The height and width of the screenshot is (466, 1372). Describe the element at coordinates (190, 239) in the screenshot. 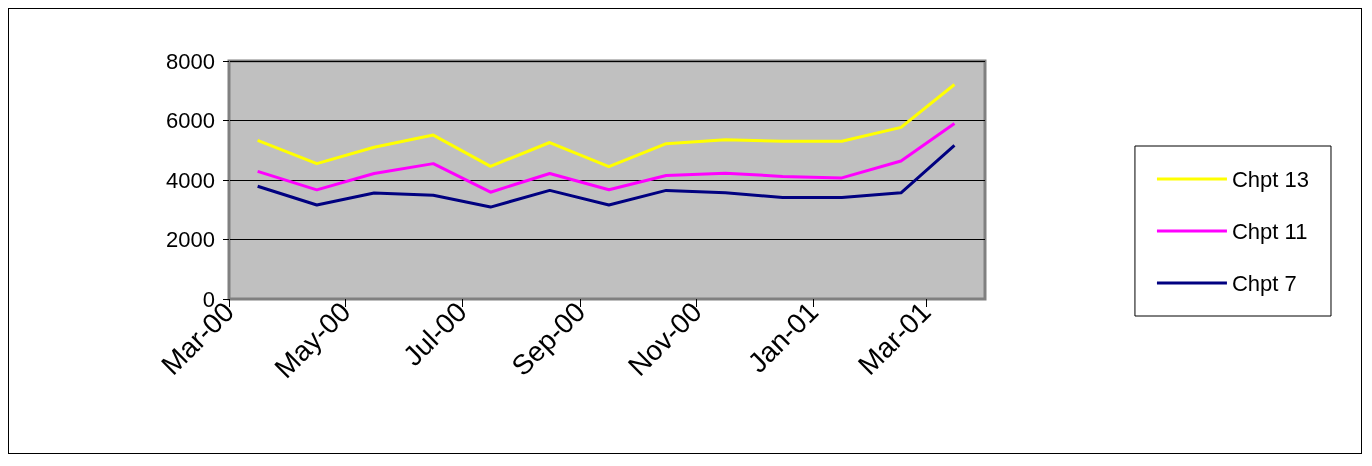

I see `y-tick-label: 2000` at that location.